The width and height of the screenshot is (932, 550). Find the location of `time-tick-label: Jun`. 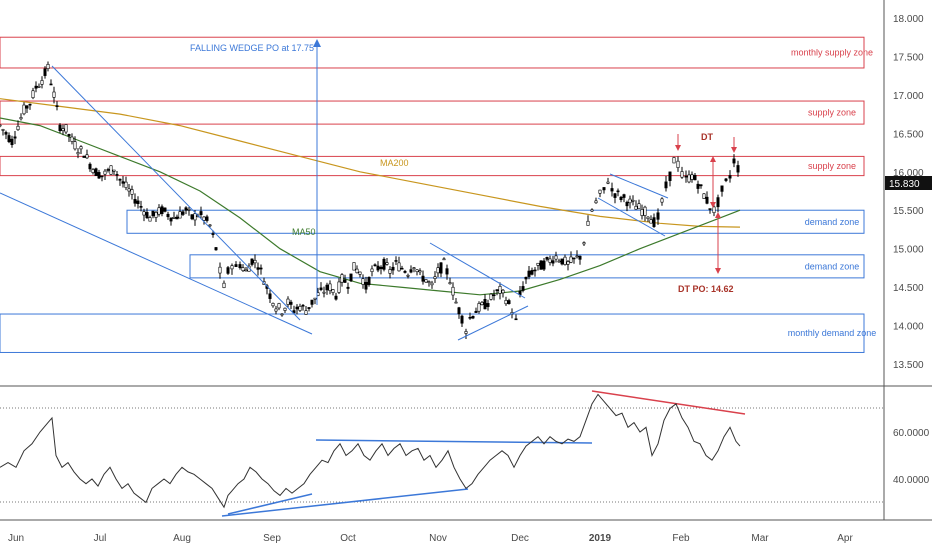

time-tick-label: Jun is located at coordinates (16, 538).